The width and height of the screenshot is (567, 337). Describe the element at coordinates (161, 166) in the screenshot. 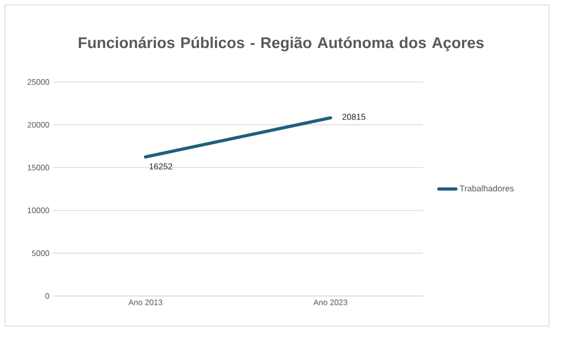

I see `data-label: 16252` at that location.